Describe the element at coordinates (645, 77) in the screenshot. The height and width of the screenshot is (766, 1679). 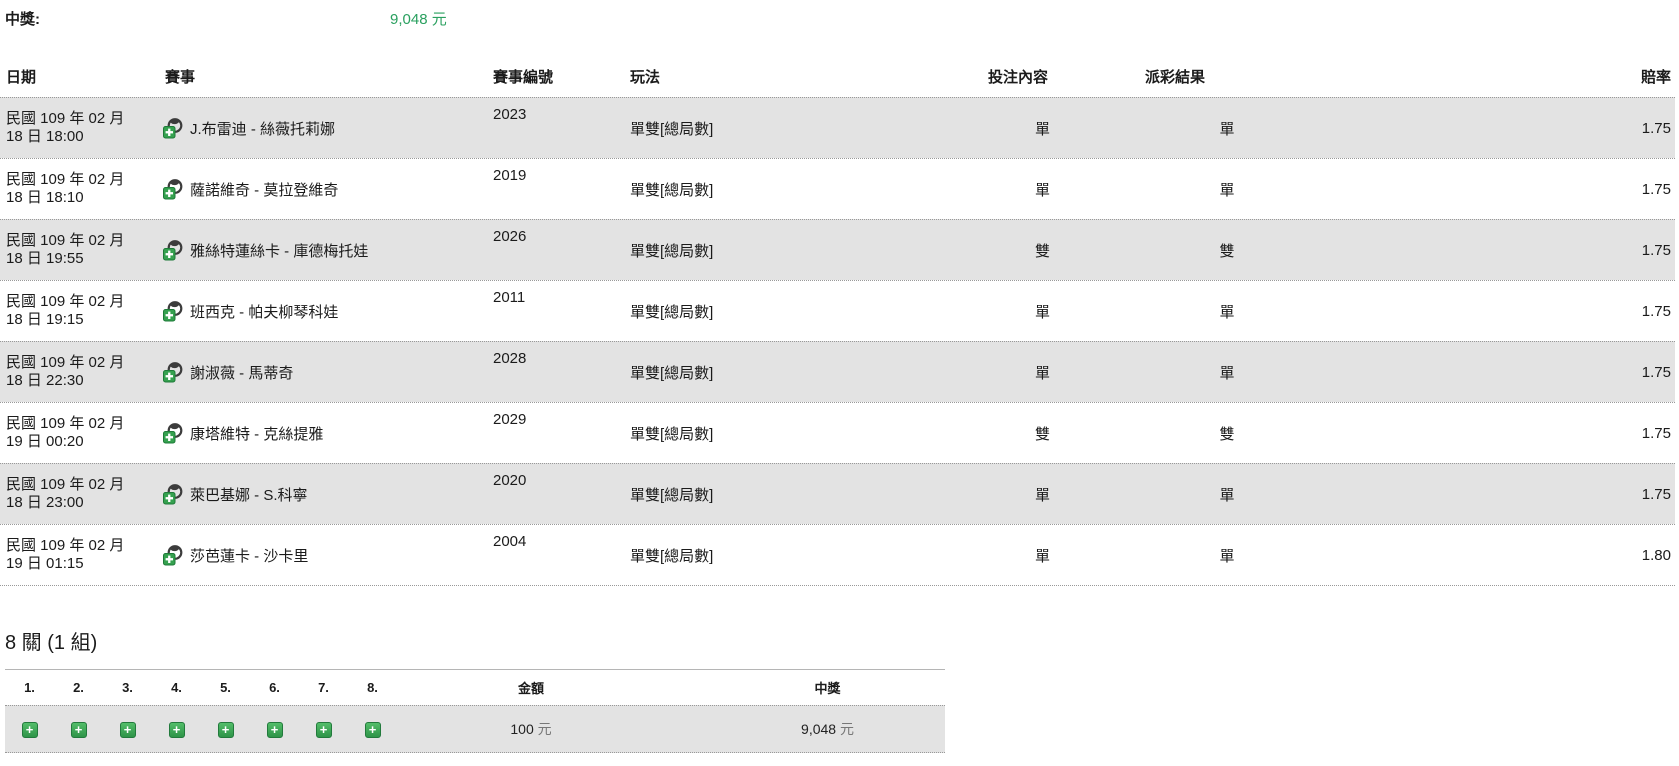
I see `col-header-play-type: 玩法` at that location.